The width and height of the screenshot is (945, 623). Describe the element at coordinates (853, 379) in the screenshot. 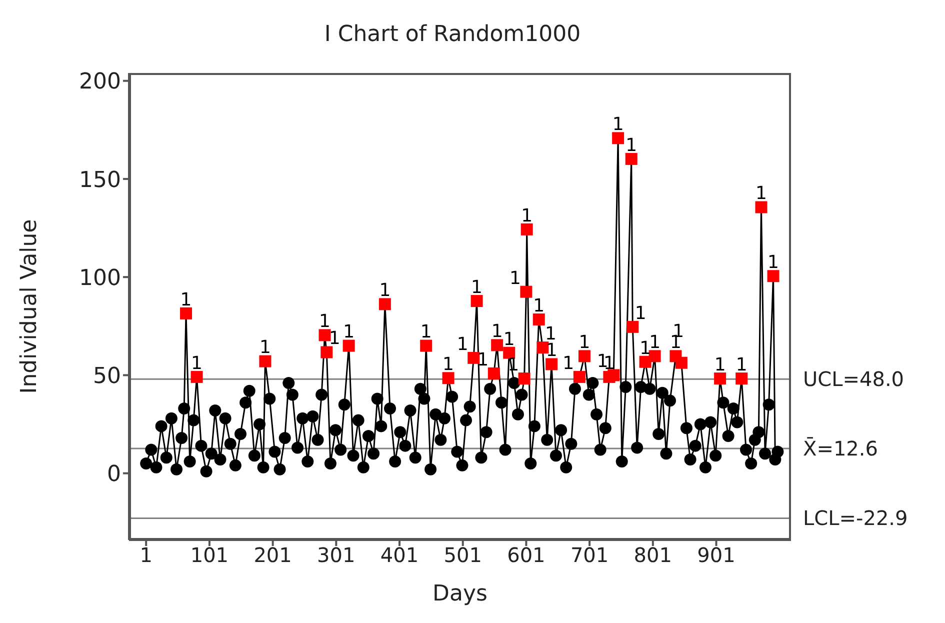

I see `ref-line-label: UCL=48.0` at that location.